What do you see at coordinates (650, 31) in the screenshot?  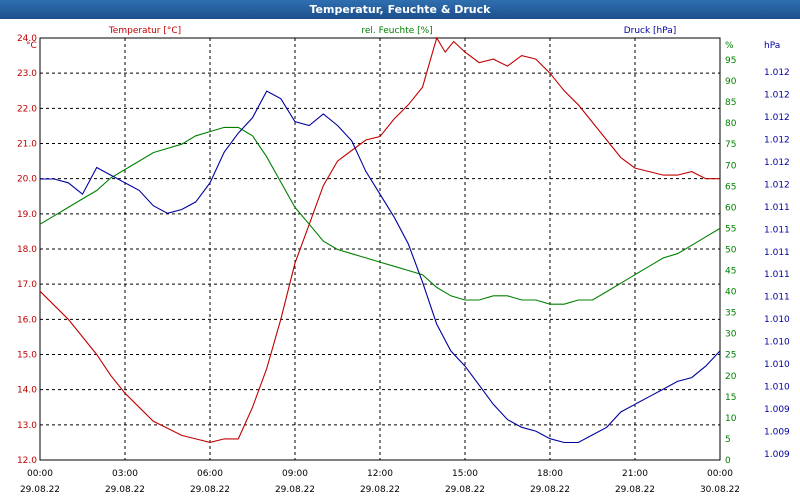 I see `legend-pressure: Druck [hPa]` at bounding box center [650, 31].